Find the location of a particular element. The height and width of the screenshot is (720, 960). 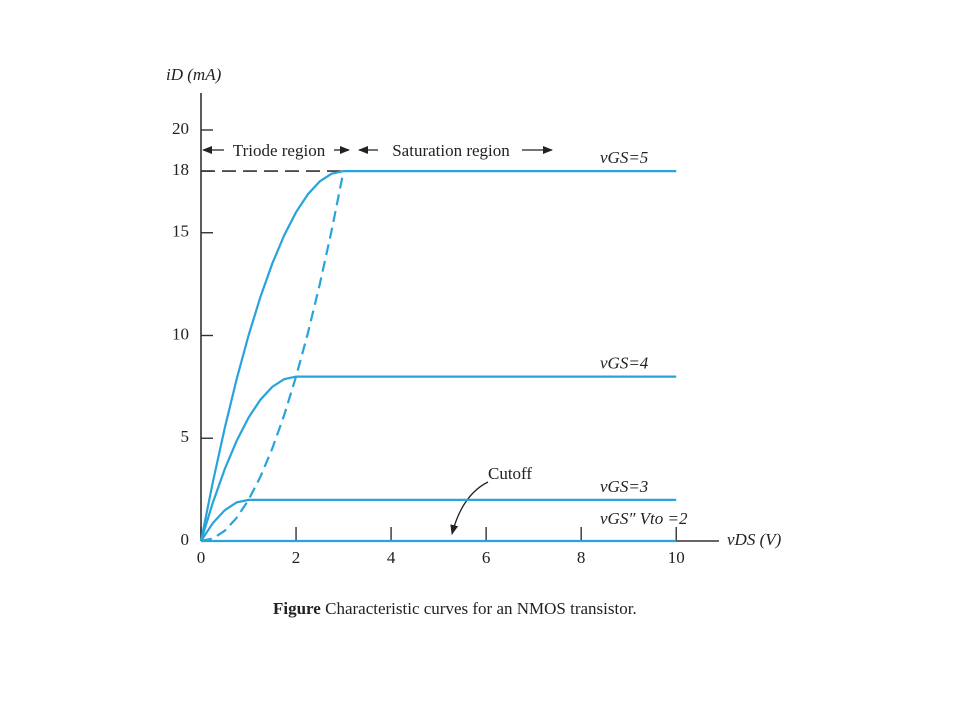

y-axis-label: iD (mA) is located at coordinates (194, 74).